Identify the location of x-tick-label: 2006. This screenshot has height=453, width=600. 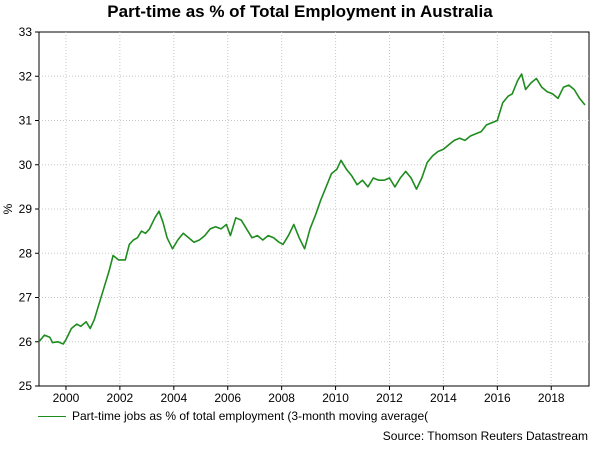
(227, 398).